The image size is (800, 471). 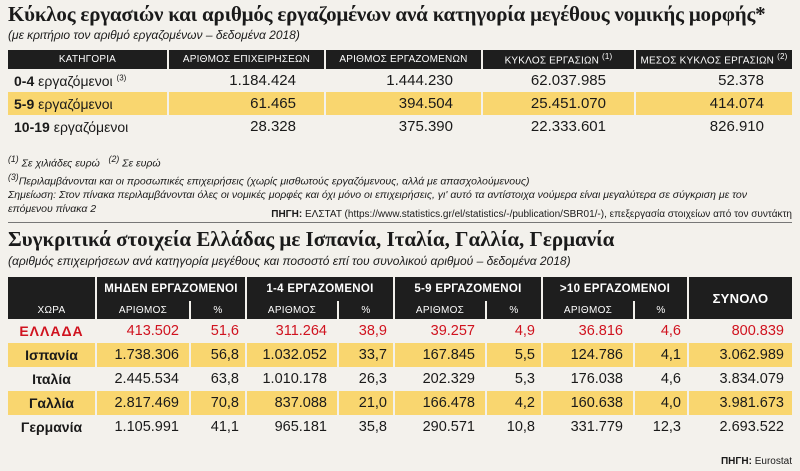 I want to click on cell-count: 290.571, so click(x=439, y=427).